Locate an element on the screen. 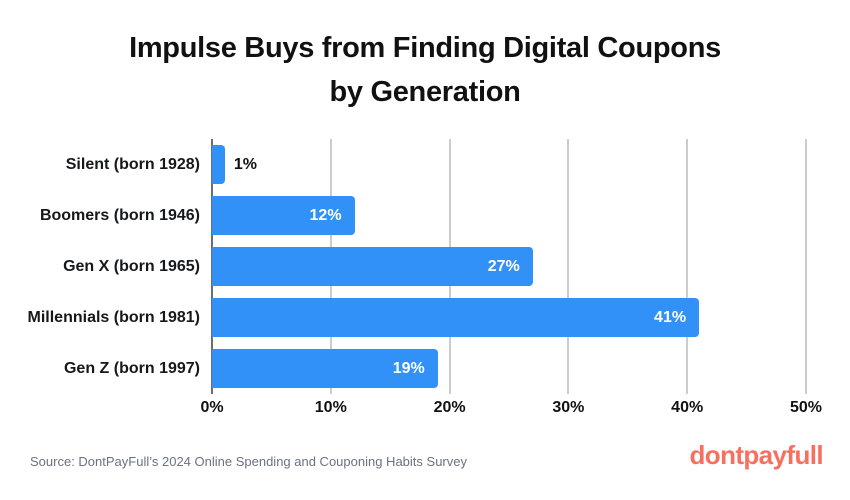 This screenshot has width=850, height=500. bar-value-label: 19% is located at coordinates (408, 368).